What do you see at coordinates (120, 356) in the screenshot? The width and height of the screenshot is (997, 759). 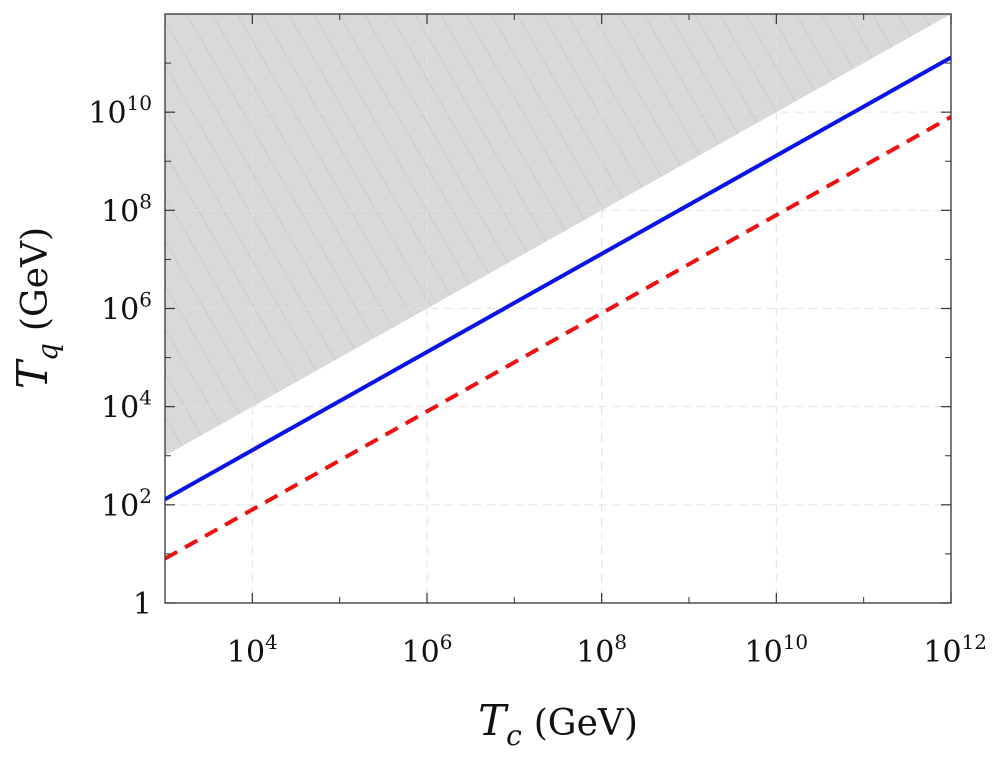 I see `y-tick-labels: 1 10² 10⁴ 10⁶ 10⁸ 10¹⁰` at bounding box center [120, 356].